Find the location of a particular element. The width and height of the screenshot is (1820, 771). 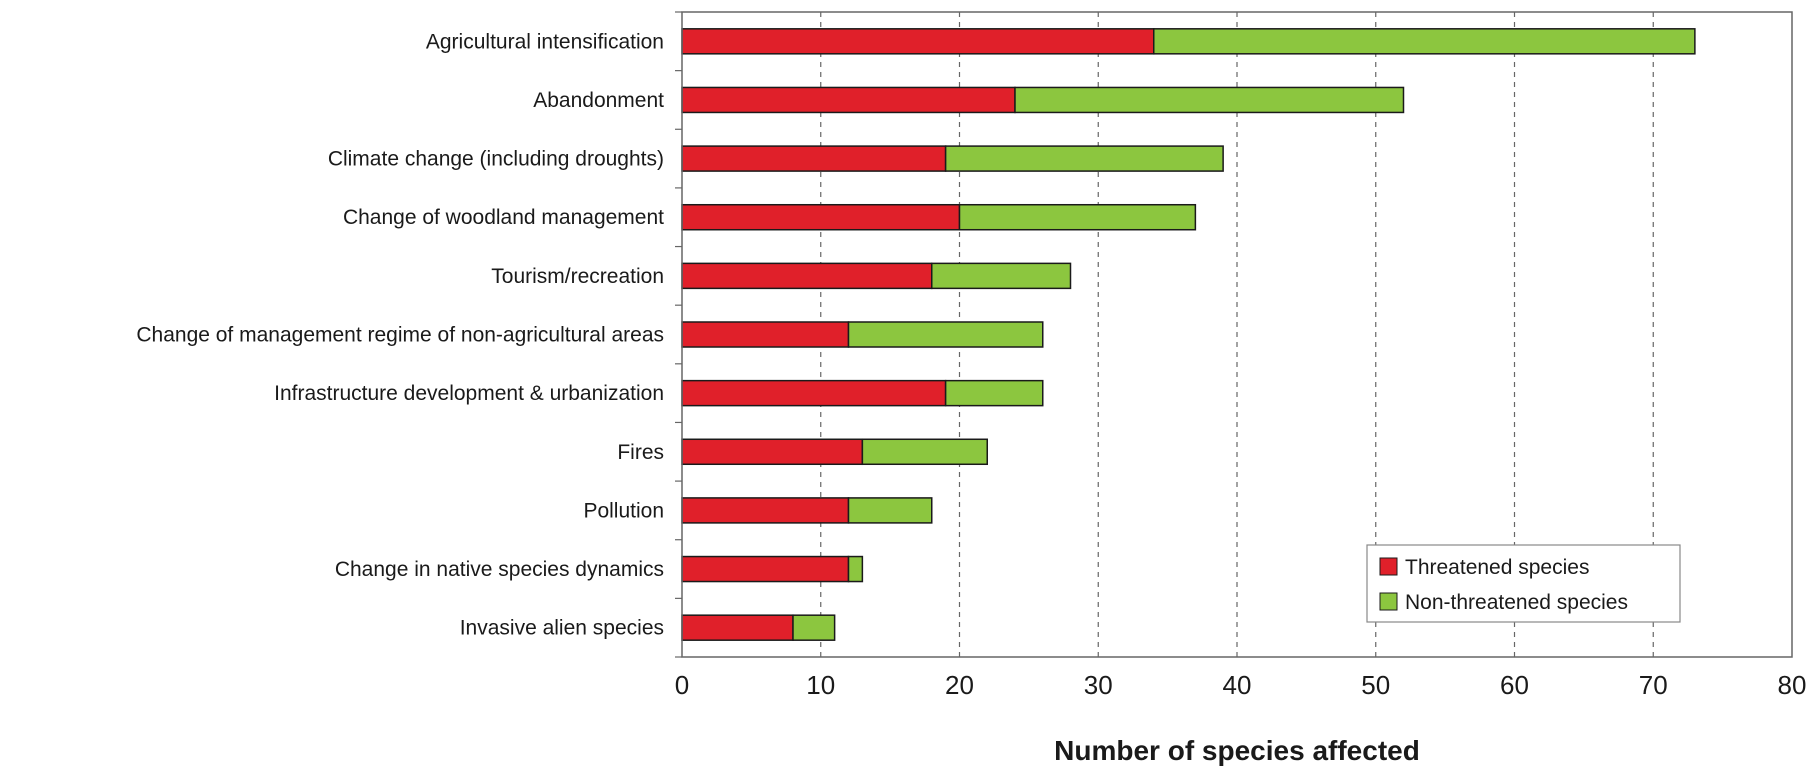

bar-abandonment-threatened-species is located at coordinates (848, 100).